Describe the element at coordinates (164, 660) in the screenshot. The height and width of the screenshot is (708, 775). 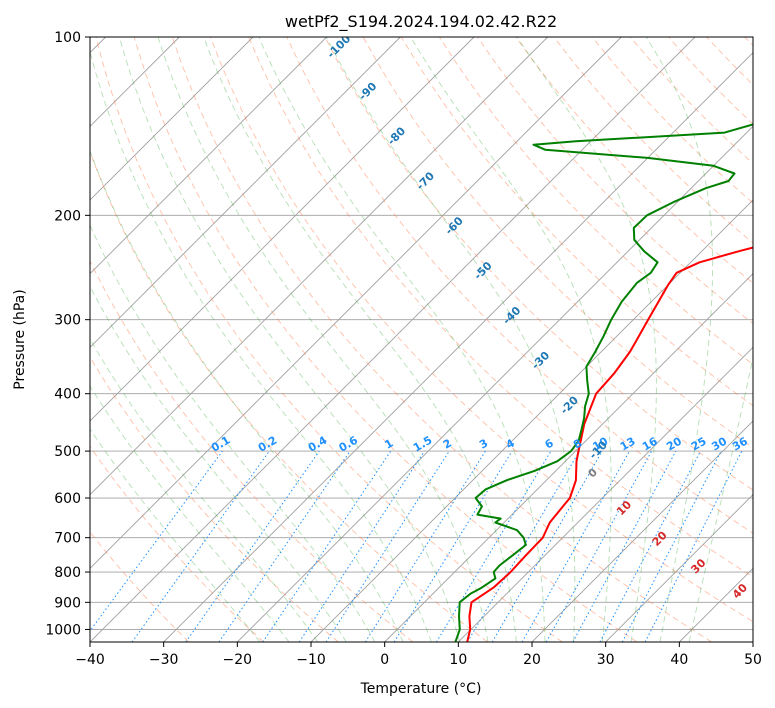
I see `x-tick-label: −30` at that location.